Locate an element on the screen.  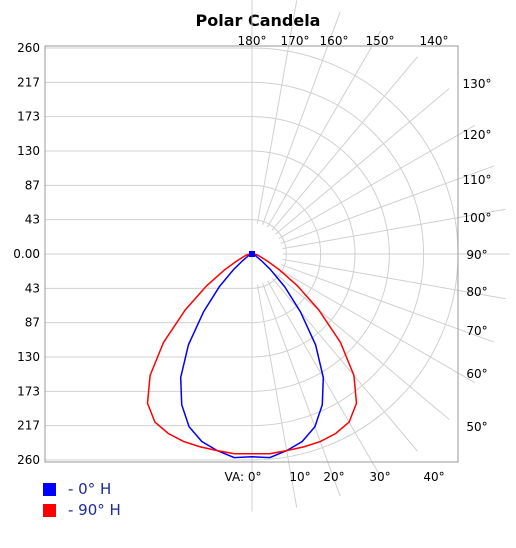
angle-tick-label: 150° is located at coordinates (380, 41).